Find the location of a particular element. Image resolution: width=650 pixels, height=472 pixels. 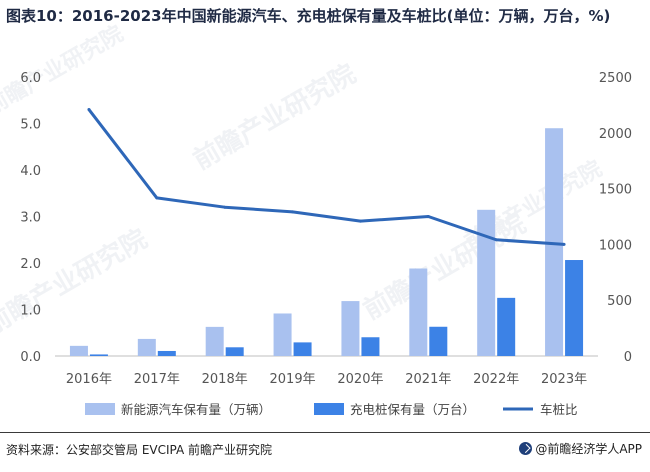

left-axis-tick-label: 1.0 is located at coordinates (30, 311).